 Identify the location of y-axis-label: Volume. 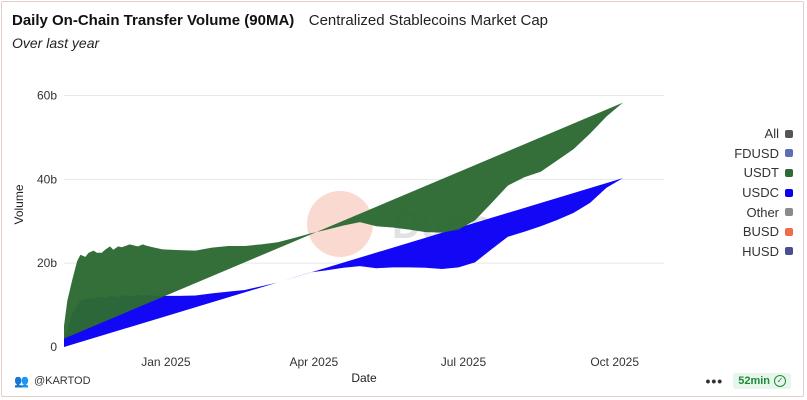
(19, 204).